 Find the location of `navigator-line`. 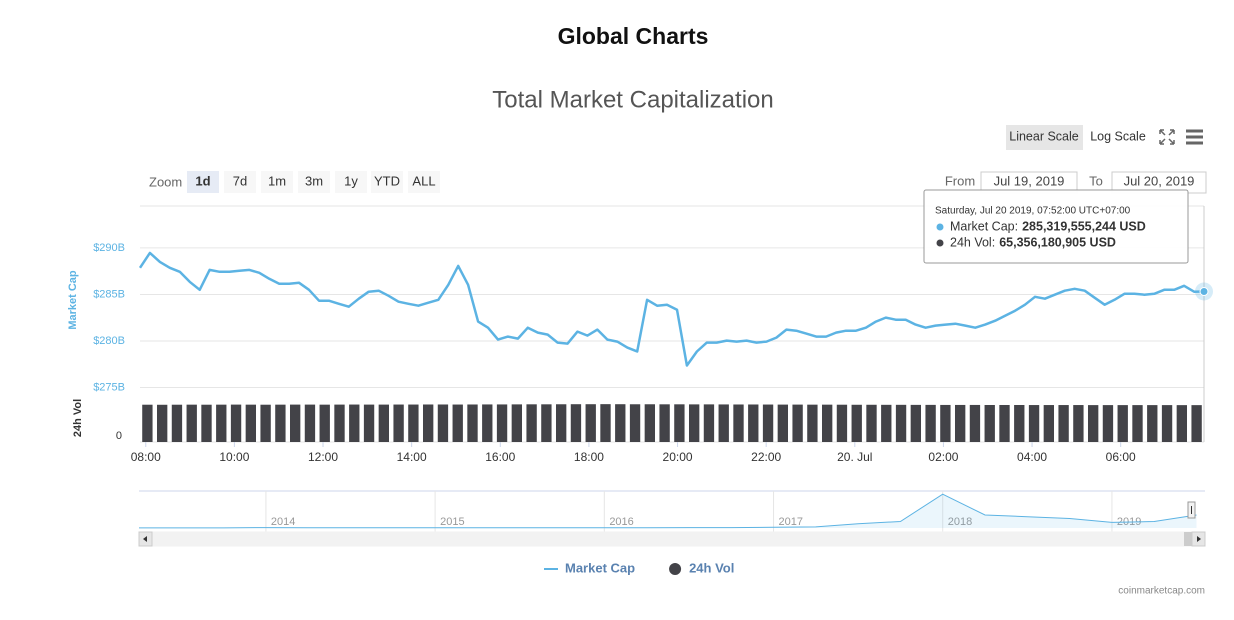

navigator-line is located at coordinates (668, 511).